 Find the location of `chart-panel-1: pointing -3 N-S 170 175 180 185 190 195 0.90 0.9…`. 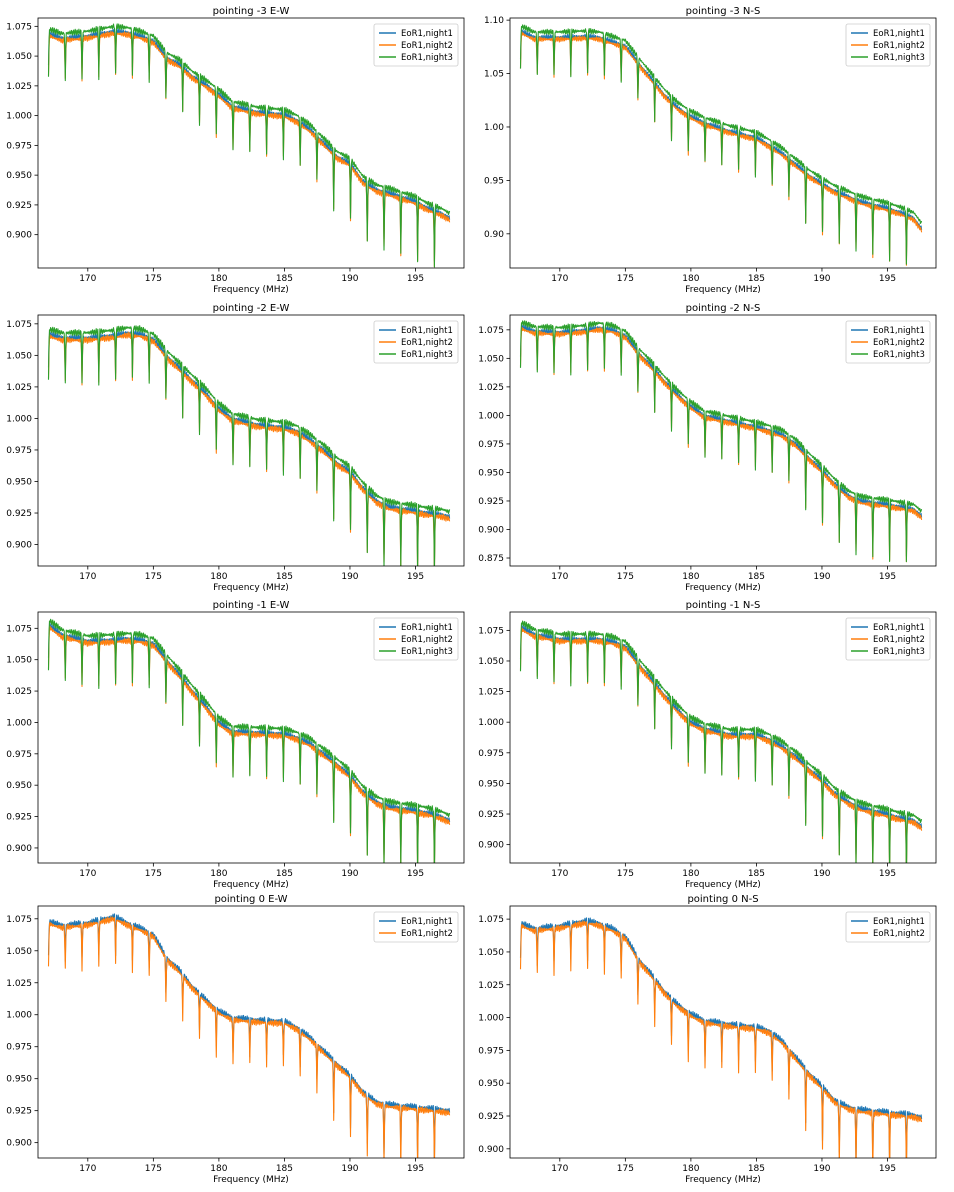

chart-panel-1: pointing -3 N-S 170 175 180 185 190 195 0.90 0.9… is located at coordinates (710, 150).